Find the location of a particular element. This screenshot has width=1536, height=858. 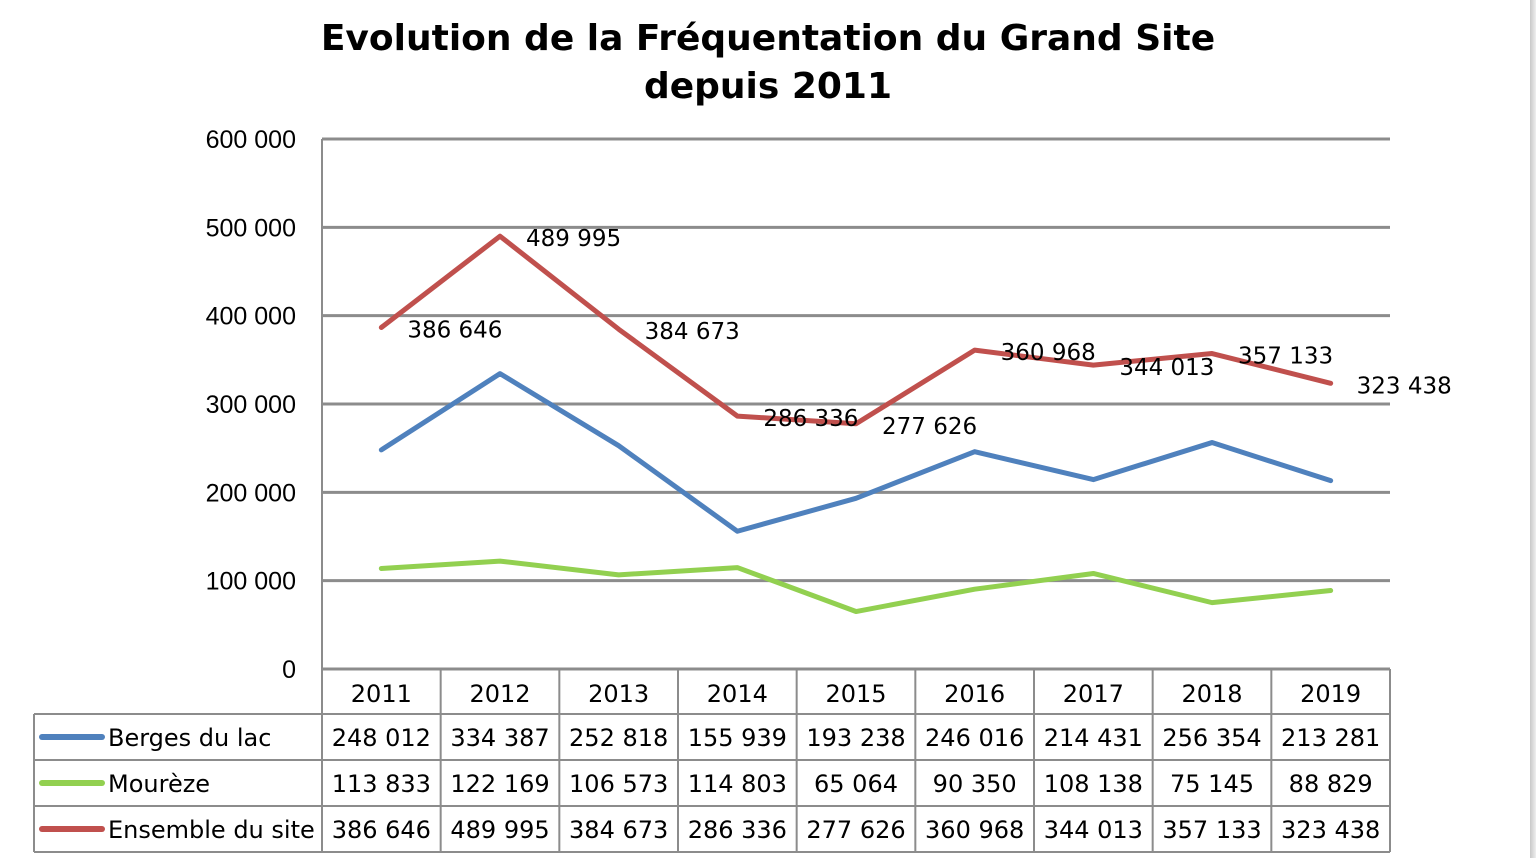

data-label-2-4: 277 626 is located at coordinates (929, 427).